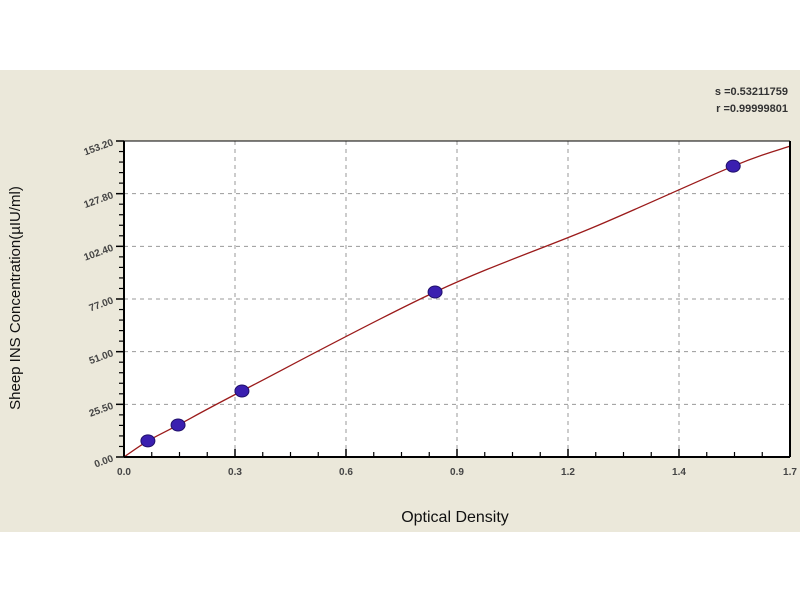  What do you see at coordinates (568, 472) in the screenshot?
I see `x-tick-label: 1.2` at bounding box center [568, 472].